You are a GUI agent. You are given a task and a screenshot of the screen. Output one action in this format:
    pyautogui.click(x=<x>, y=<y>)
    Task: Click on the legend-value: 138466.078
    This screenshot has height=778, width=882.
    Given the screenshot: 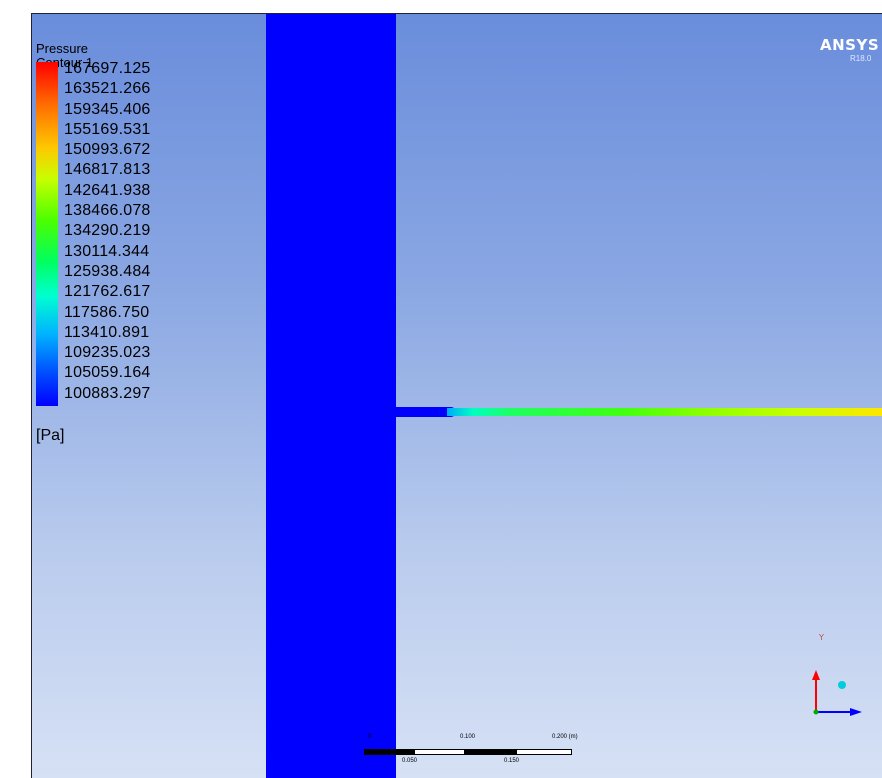 What is the action you would take?
    pyautogui.click(x=107, y=211)
    